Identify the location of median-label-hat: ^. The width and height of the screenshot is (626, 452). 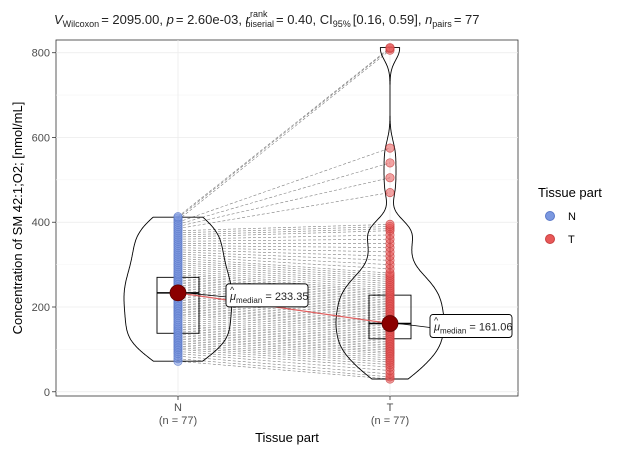
(232, 290).